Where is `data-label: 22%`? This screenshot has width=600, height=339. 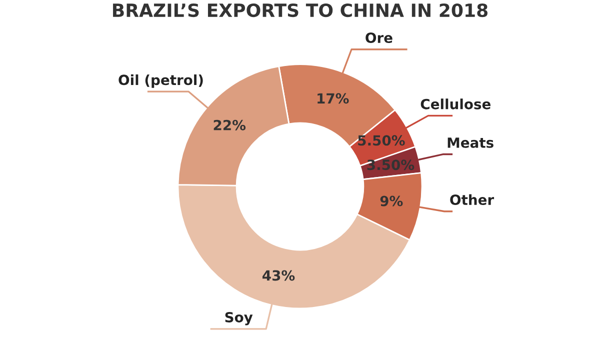
data-label: 22% is located at coordinates (230, 125).